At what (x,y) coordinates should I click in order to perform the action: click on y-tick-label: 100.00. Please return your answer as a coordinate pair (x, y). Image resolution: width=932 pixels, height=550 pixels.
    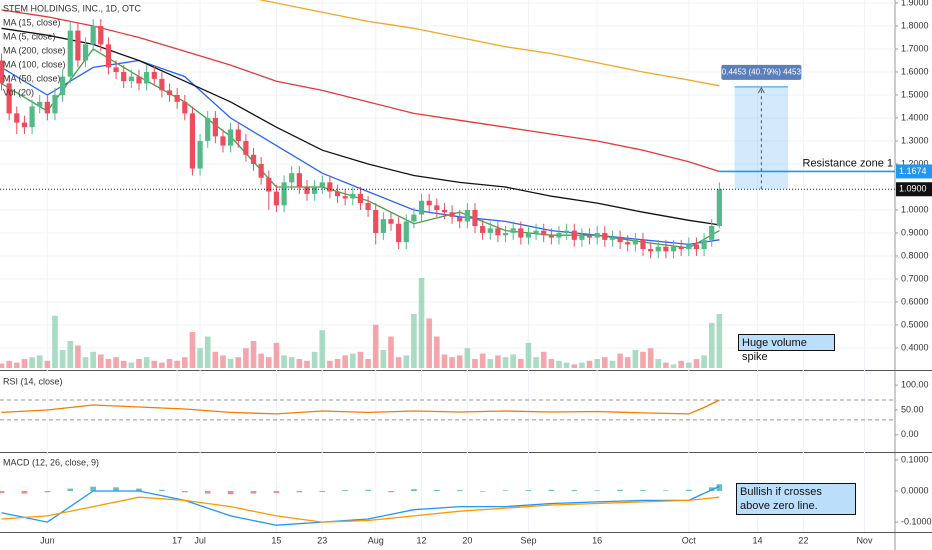
    Looking at the image, I should click on (915, 385).